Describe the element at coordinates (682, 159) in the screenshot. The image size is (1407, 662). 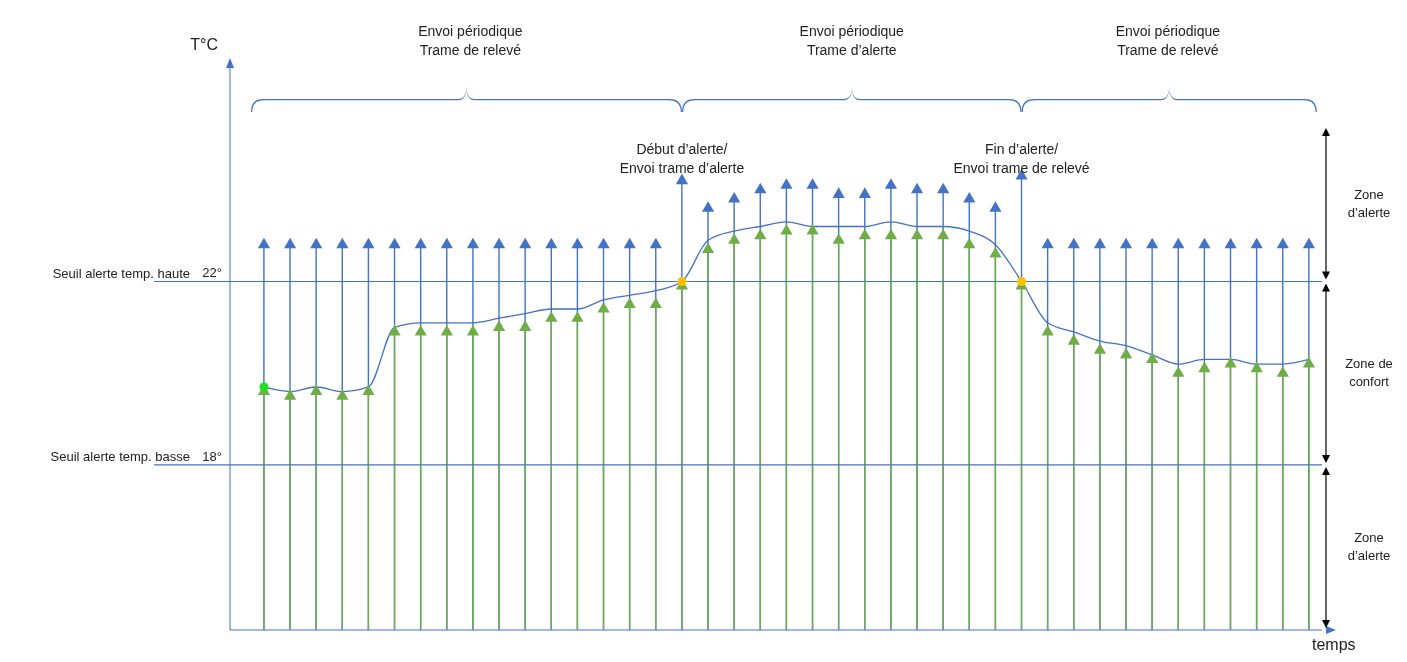
I see `annotation: Début d’alerte/ Envoi trame d’alerte` at that location.